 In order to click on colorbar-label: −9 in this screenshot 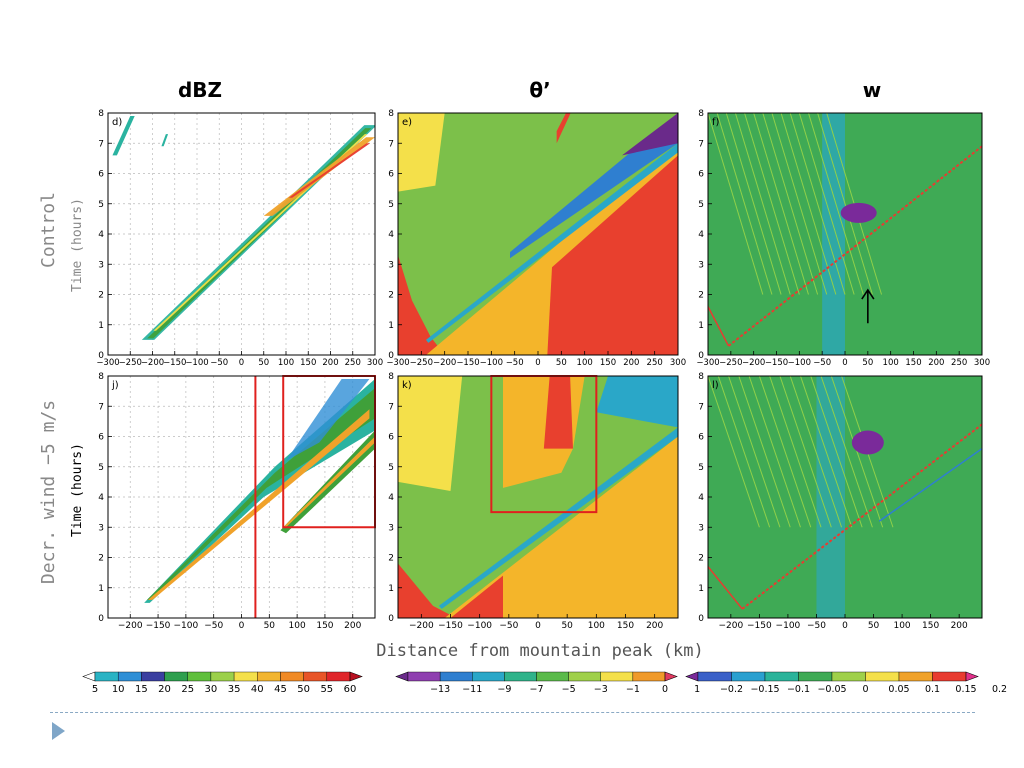, I will do `click(504, 689)`.